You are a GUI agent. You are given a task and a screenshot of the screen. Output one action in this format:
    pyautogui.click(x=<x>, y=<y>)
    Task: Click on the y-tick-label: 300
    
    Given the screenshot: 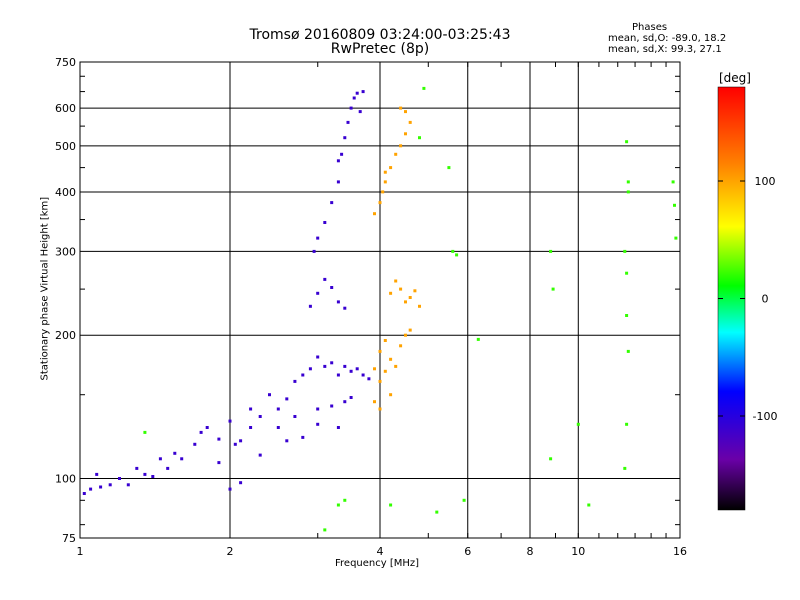 What is the action you would take?
    pyautogui.click(x=65, y=251)
    